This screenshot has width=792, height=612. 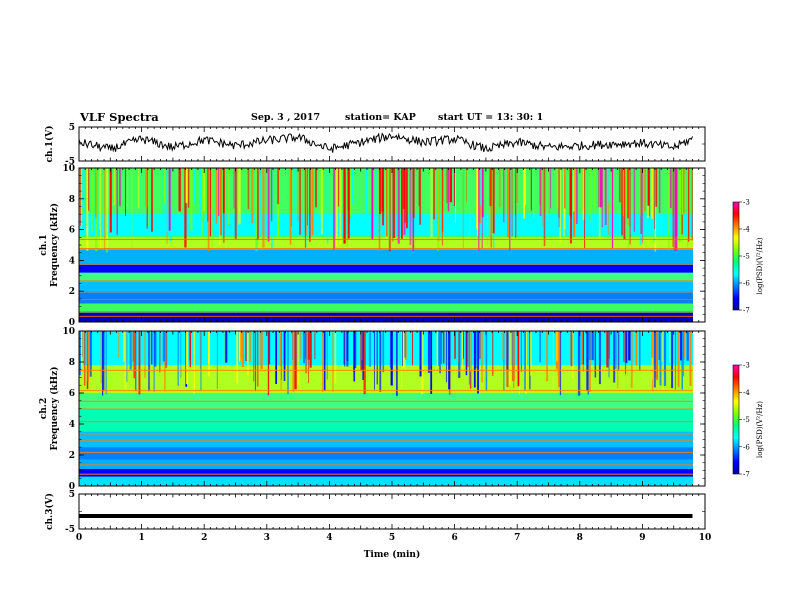 What do you see at coordinates (760, 429) in the screenshot?
I see `ch2-spectrogram-colorbar-label: log(PSD)(V²/Hz)` at bounding box center [760, 429].